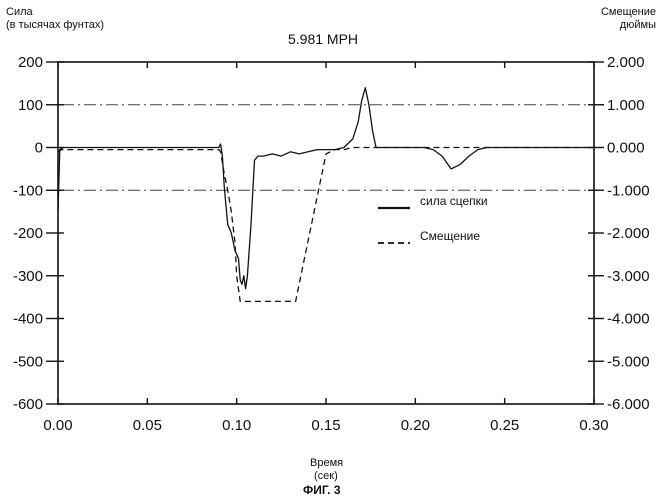 Image resolution: width=662 pixels, height=500 pixels. What do you see at coordinates (626, 105) in the screenshot?
I see `y-right-tick-label: 1.000` at bounding box center [626, 105].